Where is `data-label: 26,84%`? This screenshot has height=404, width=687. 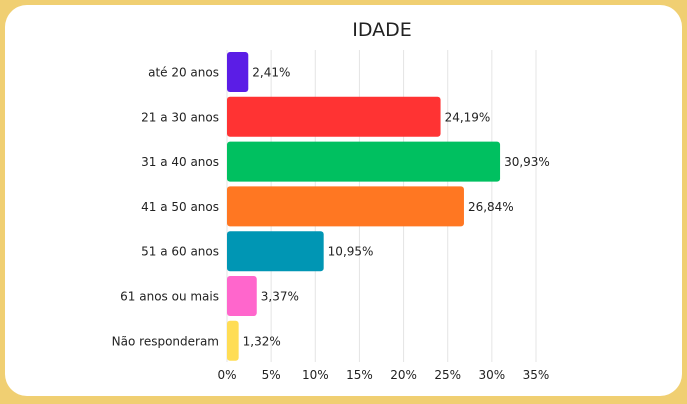 data-label: 26,84% is located at coordinates (491, 207).